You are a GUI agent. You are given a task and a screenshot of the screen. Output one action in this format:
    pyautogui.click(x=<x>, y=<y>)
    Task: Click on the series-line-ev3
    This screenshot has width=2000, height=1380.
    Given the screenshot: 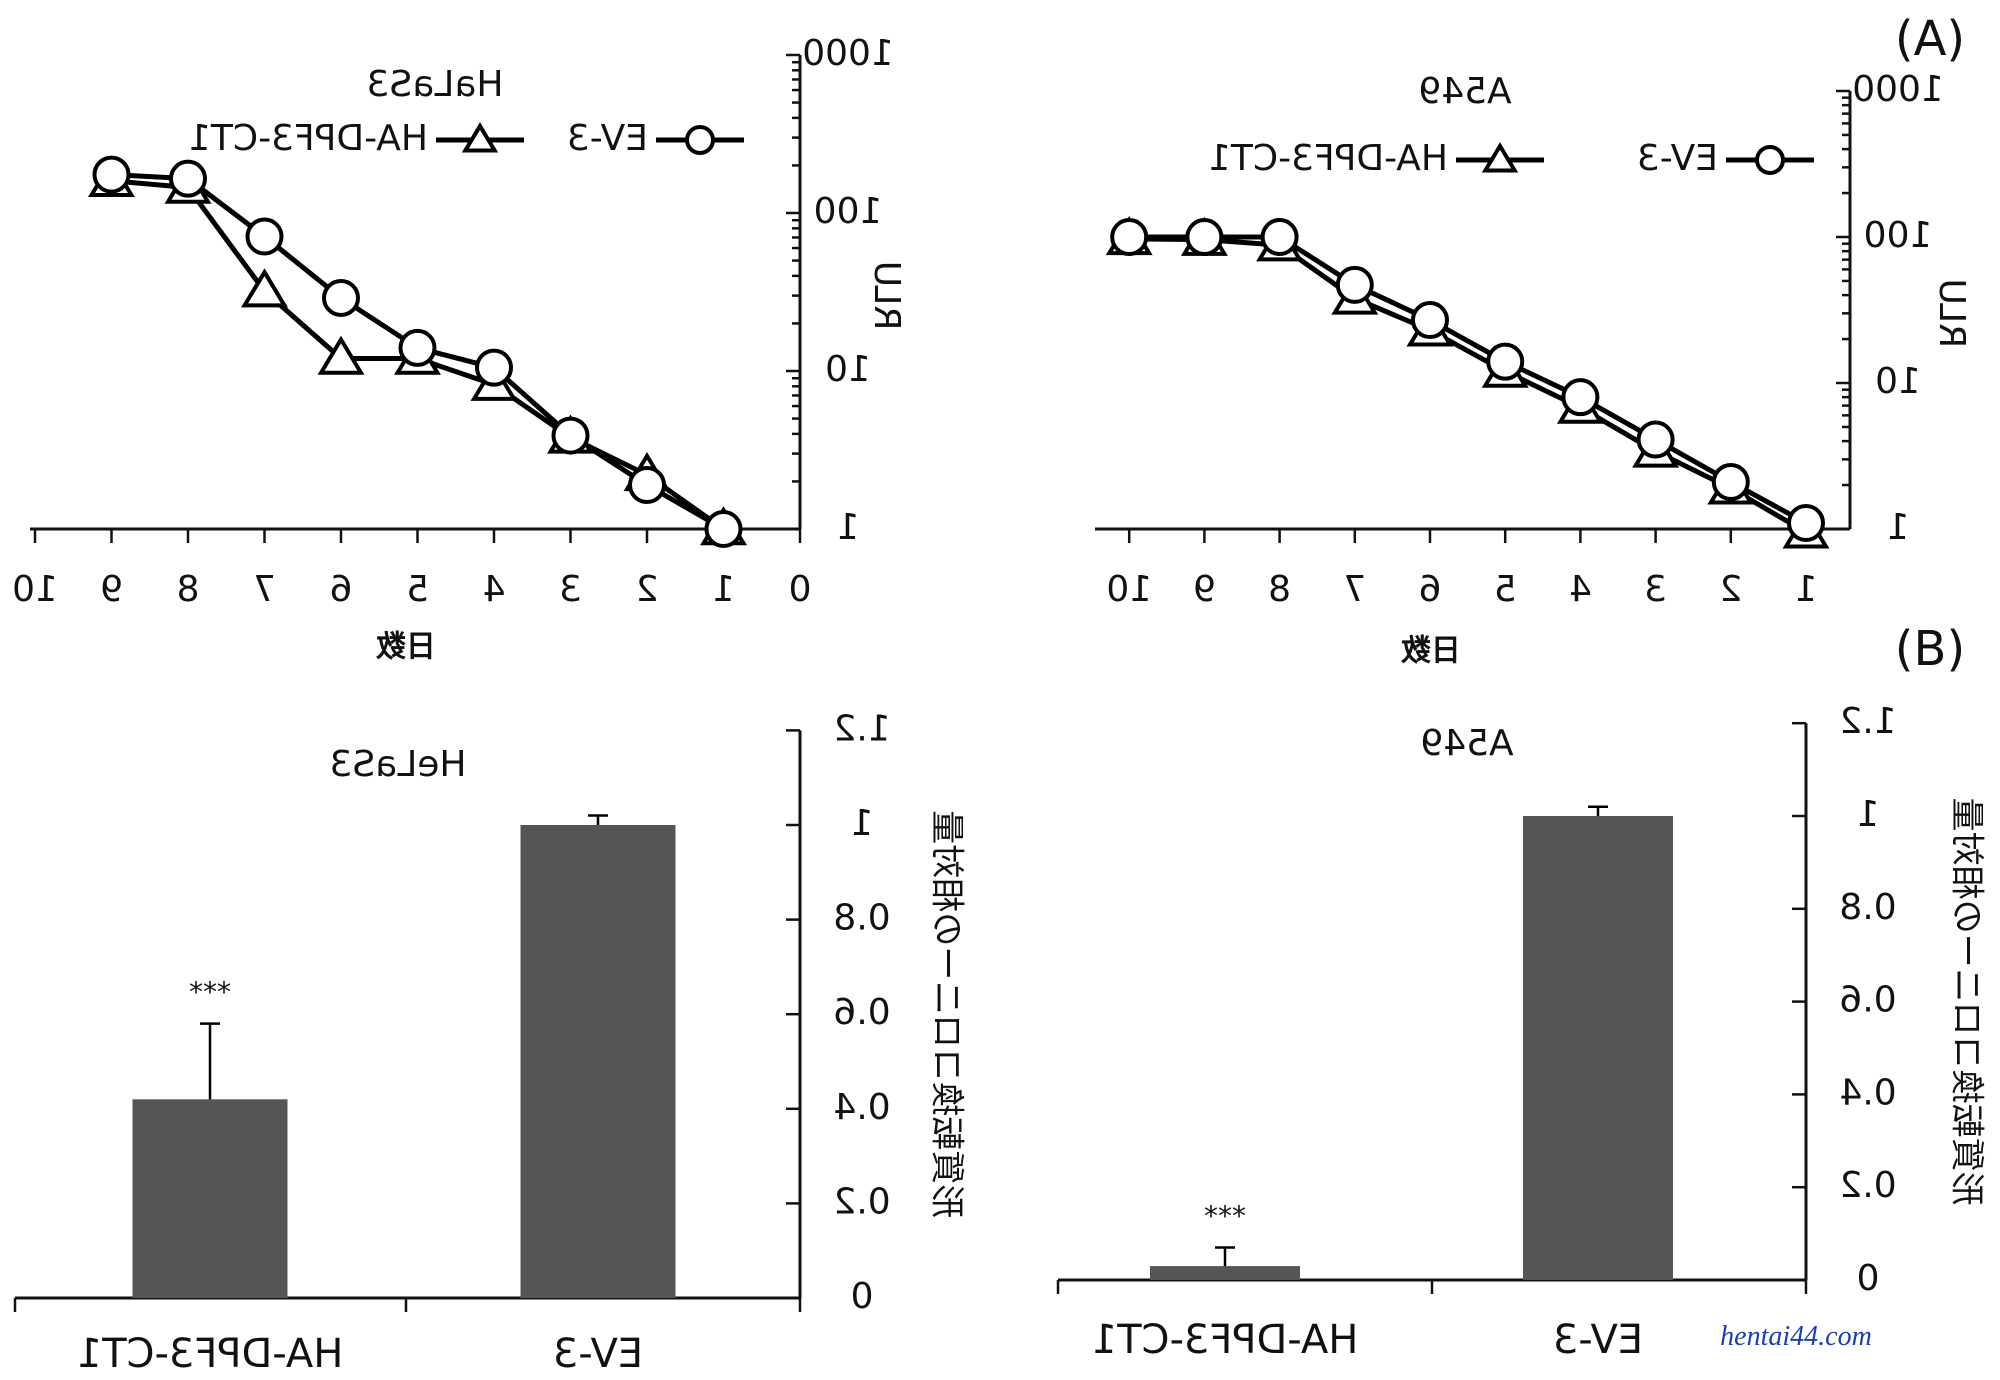 What is the action you would take?
    pyautogui.click(x=1468, y=380)
    